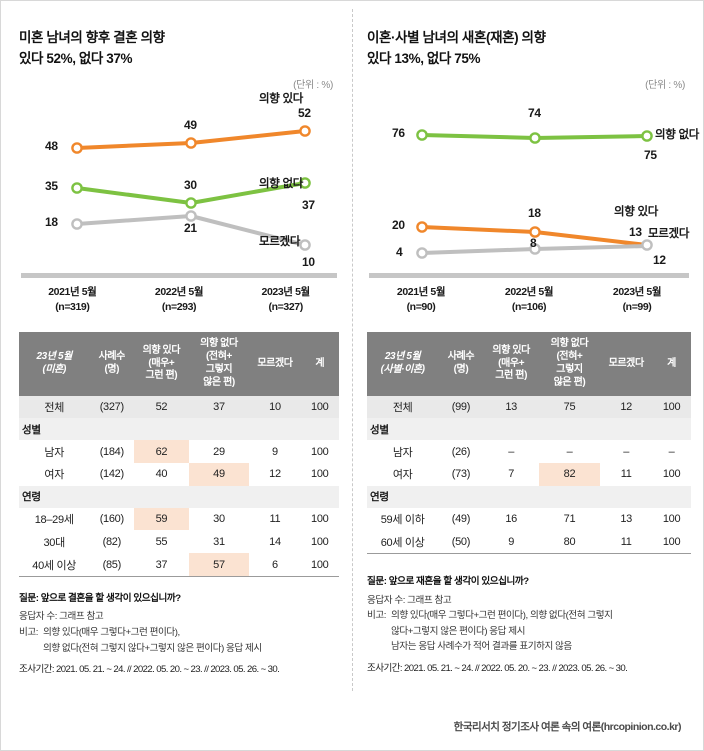 The image size is (704, 751). I want to click on cell-n: (142), so click(111, 474).